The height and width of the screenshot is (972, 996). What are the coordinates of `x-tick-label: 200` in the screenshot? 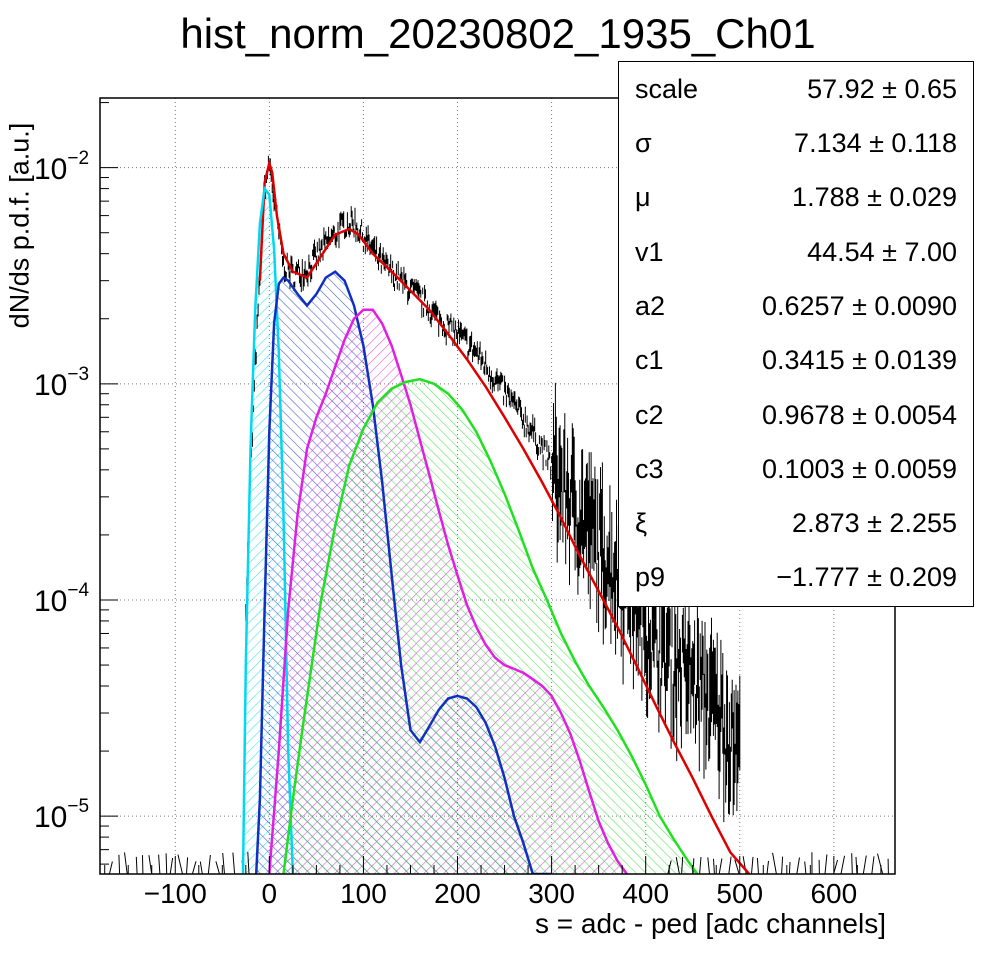 It's located at (457, 893).